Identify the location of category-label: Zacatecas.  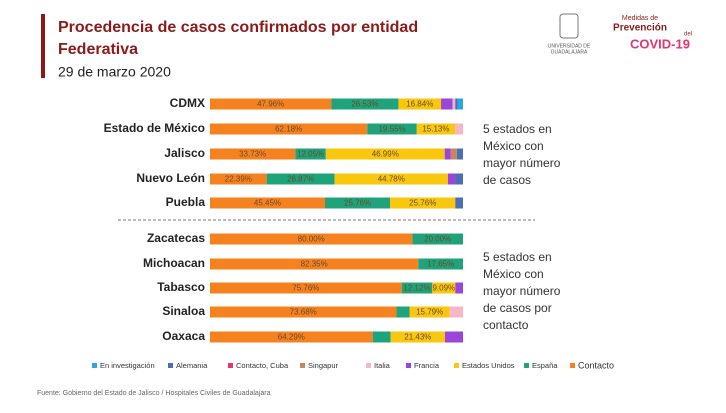
(176, 238).